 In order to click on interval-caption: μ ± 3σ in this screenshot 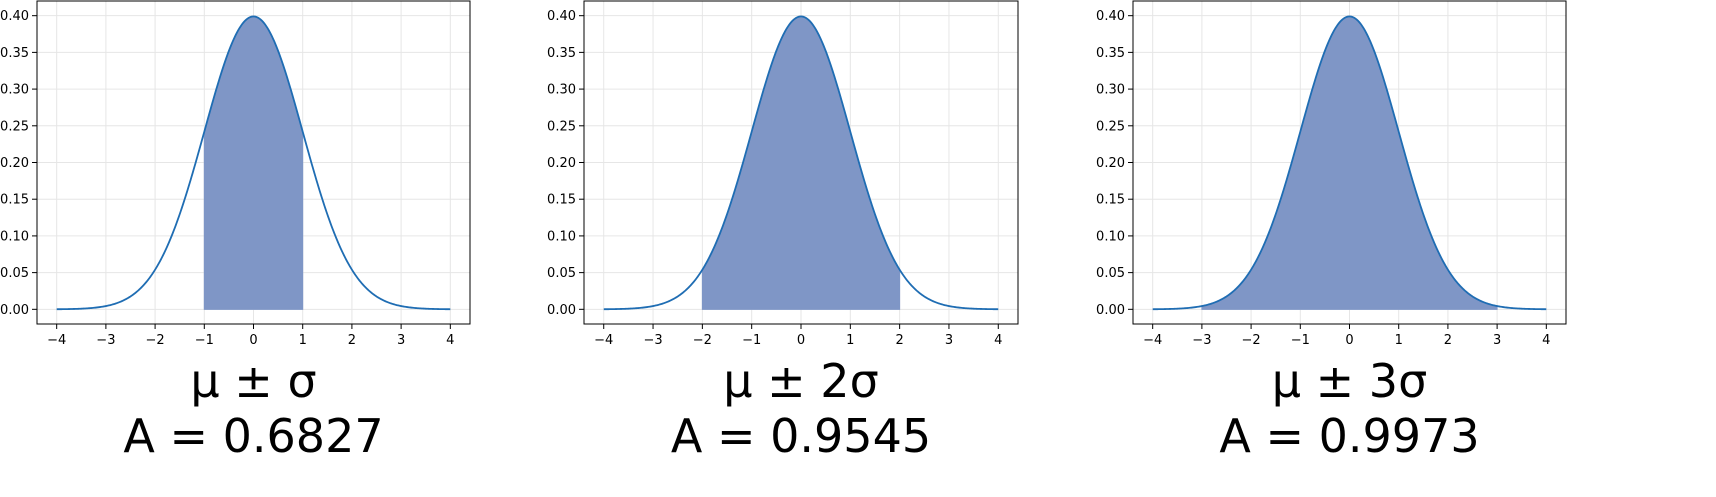, I will do `click(1349, 381)`.